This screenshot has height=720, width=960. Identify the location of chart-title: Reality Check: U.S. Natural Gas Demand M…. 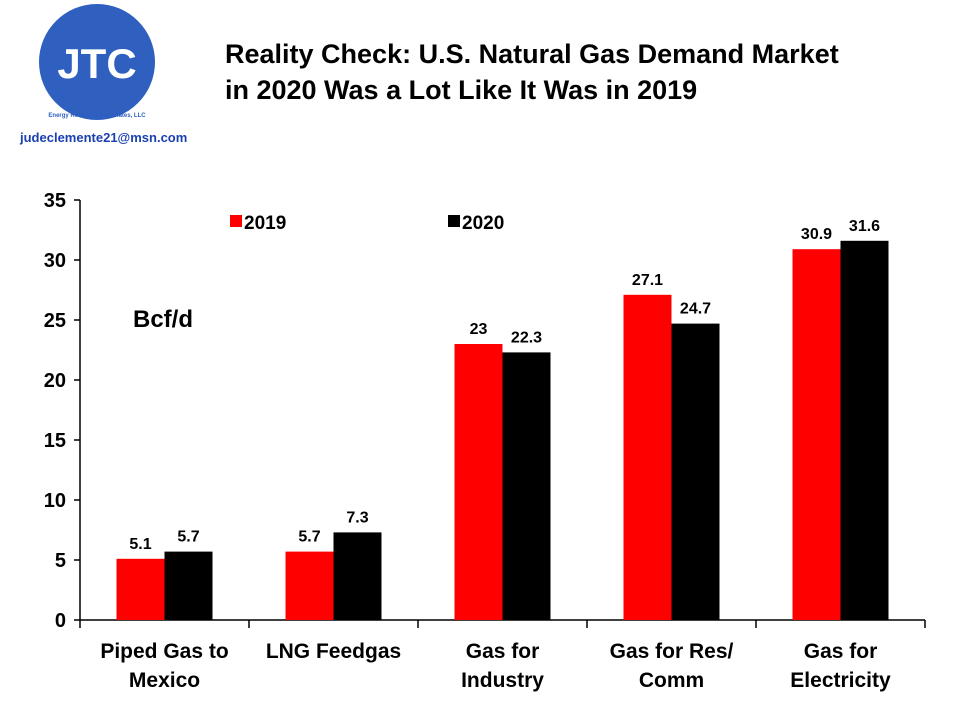
(532, 54).